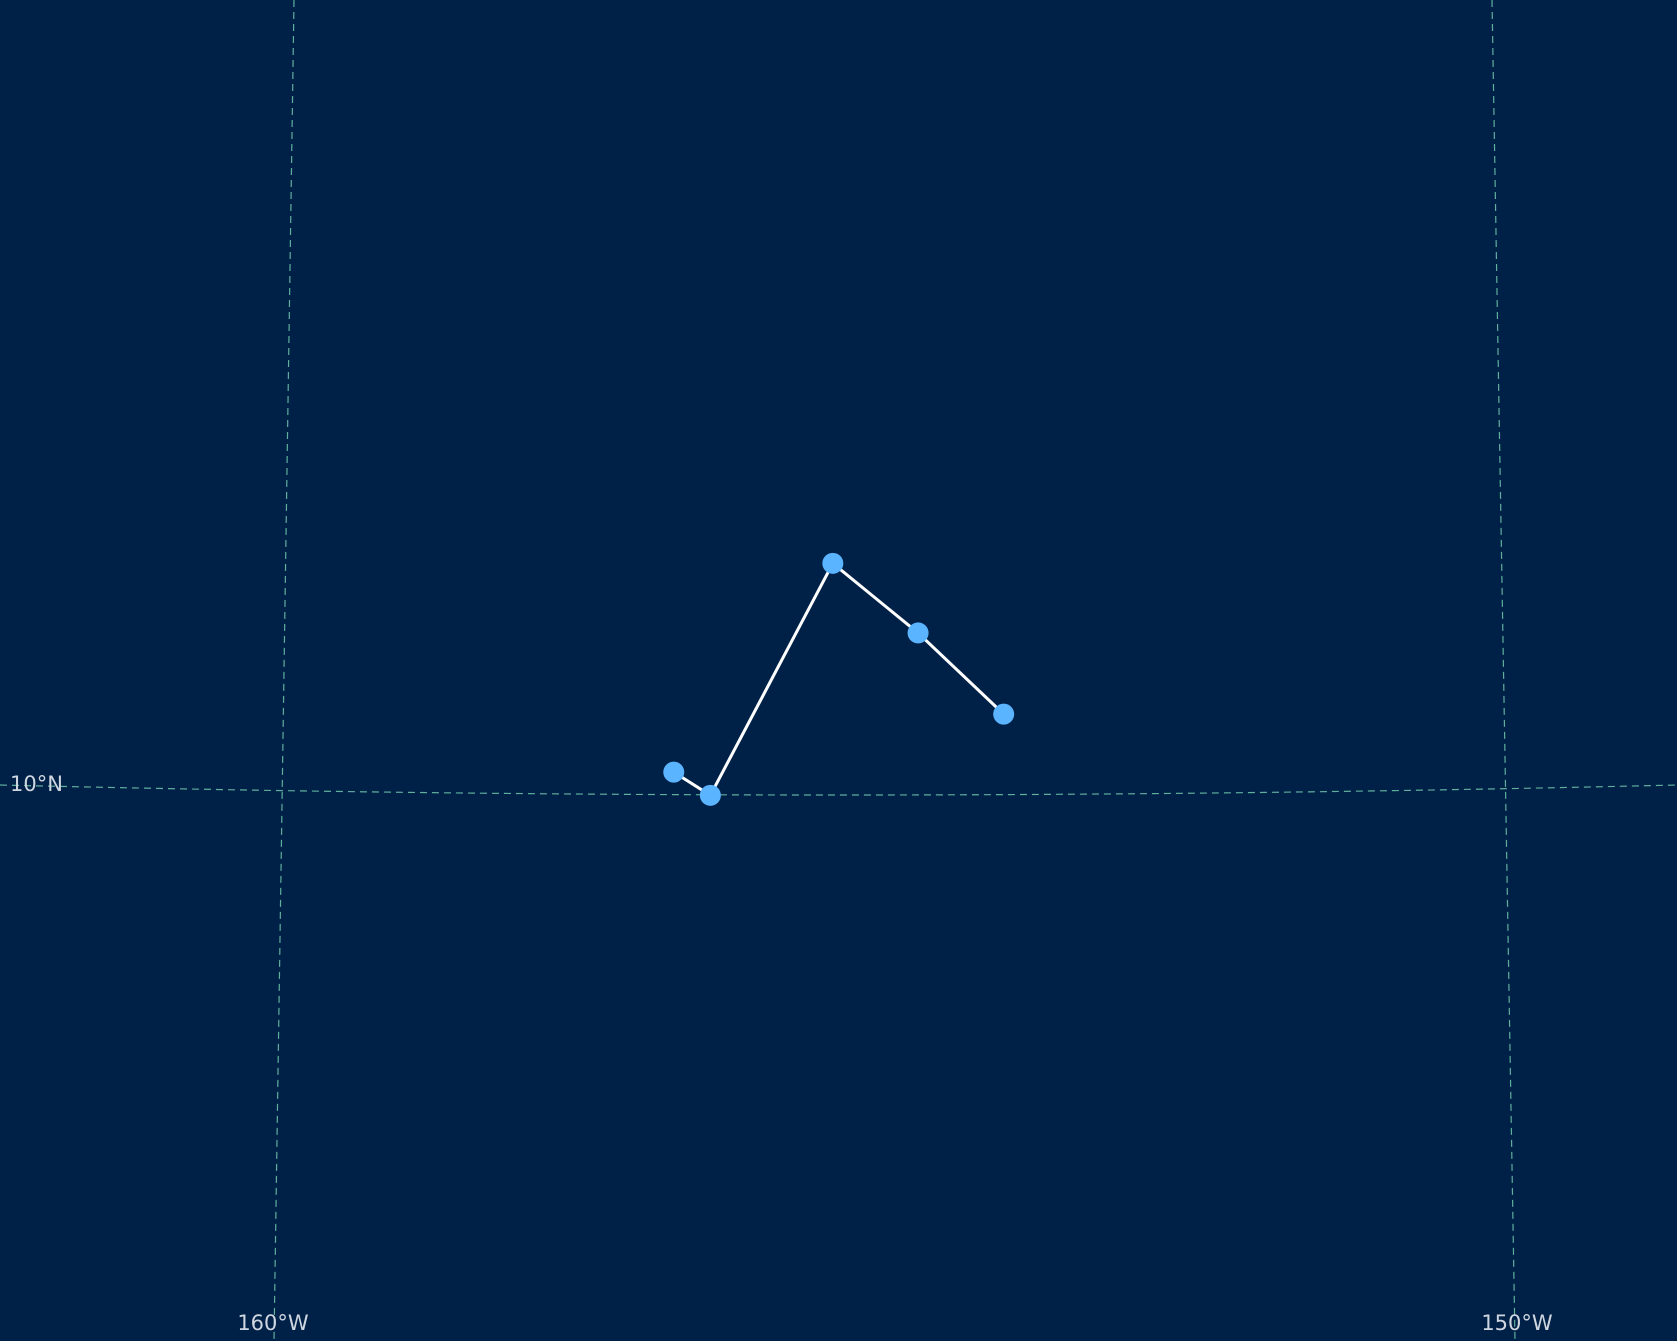  Describe the element at coordinates (839, 679) in the screenshot. I see `track-layer` at that location.